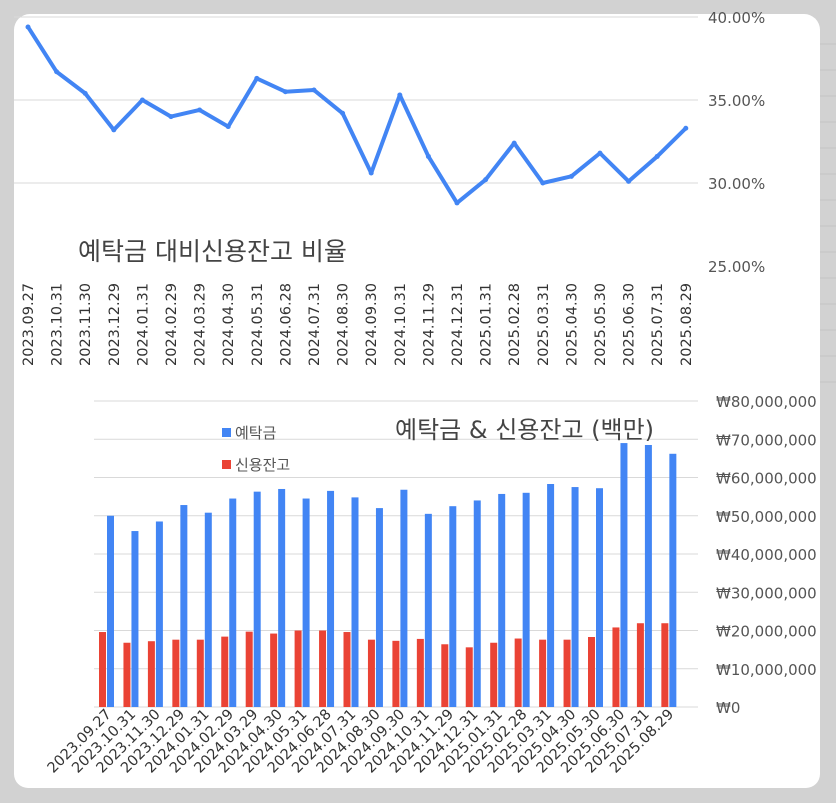  What do you see at coordinates (58, 324) in the screenshot?
I see `line-chart-xtick-label: 2023.10.31` at bounding box center [58, 324].